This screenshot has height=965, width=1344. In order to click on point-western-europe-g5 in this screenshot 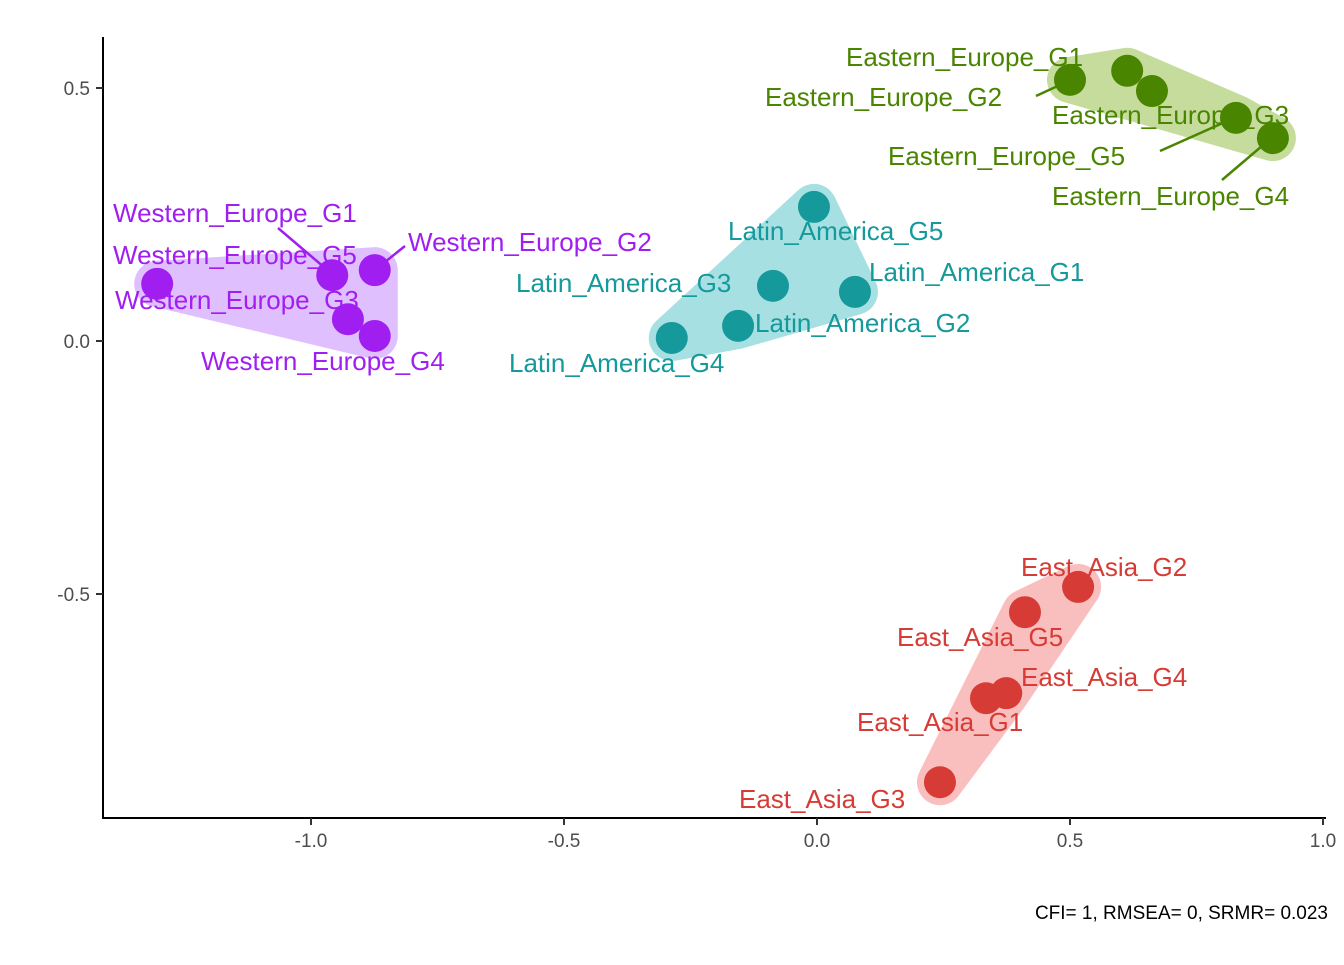, I will do `click(157, 283)`.